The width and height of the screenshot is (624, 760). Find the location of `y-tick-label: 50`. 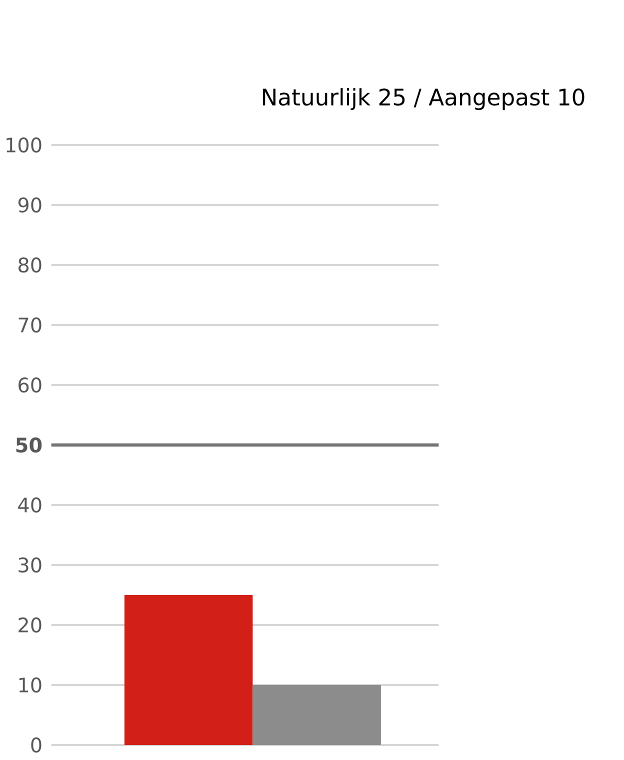

y-tick-label: 50 is located at coordinates (29, 445).